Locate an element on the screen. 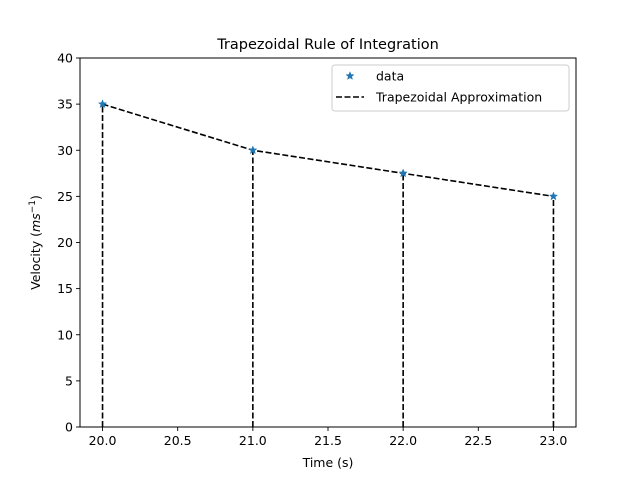 Image resolution: width=640 pixels, height=480 pixels. y-tick-label: 15 is located at coordinates (65, 288).